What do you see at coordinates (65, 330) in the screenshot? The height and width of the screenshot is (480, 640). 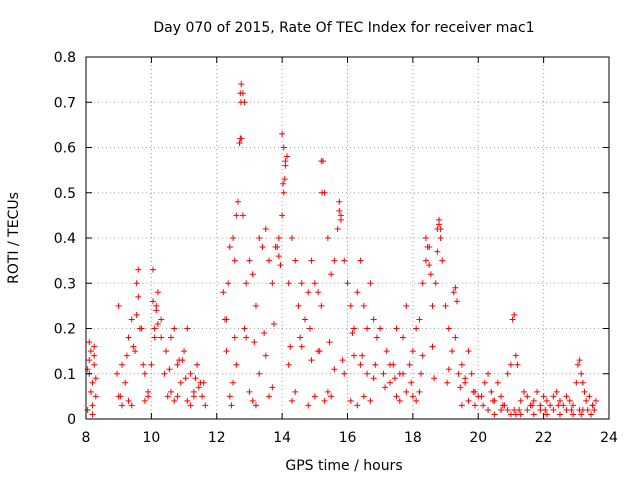 I see `y-tick-label: 0.2` at bounding box center [65, 330].